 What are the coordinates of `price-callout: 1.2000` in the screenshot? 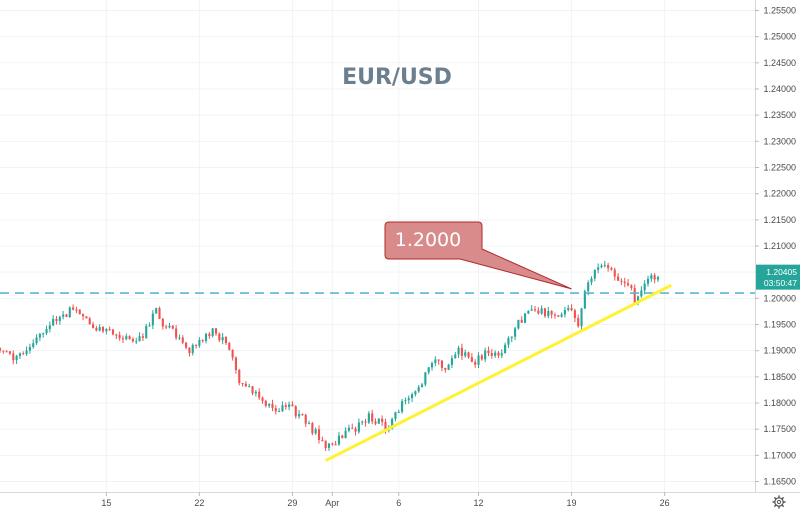 It's located at (478, 255).